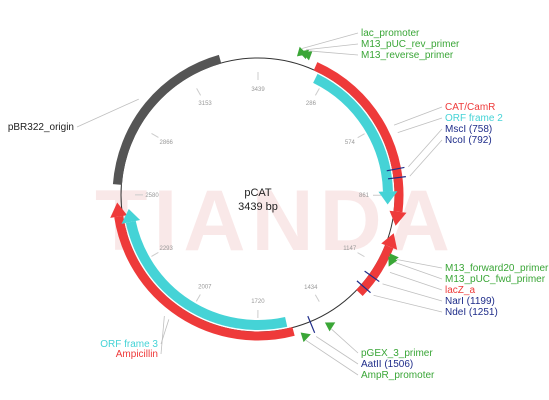 The width and height of the screenshot is (549, 400). I want to click on primer-m13-puc-fwd-primer, so click(393, 261).